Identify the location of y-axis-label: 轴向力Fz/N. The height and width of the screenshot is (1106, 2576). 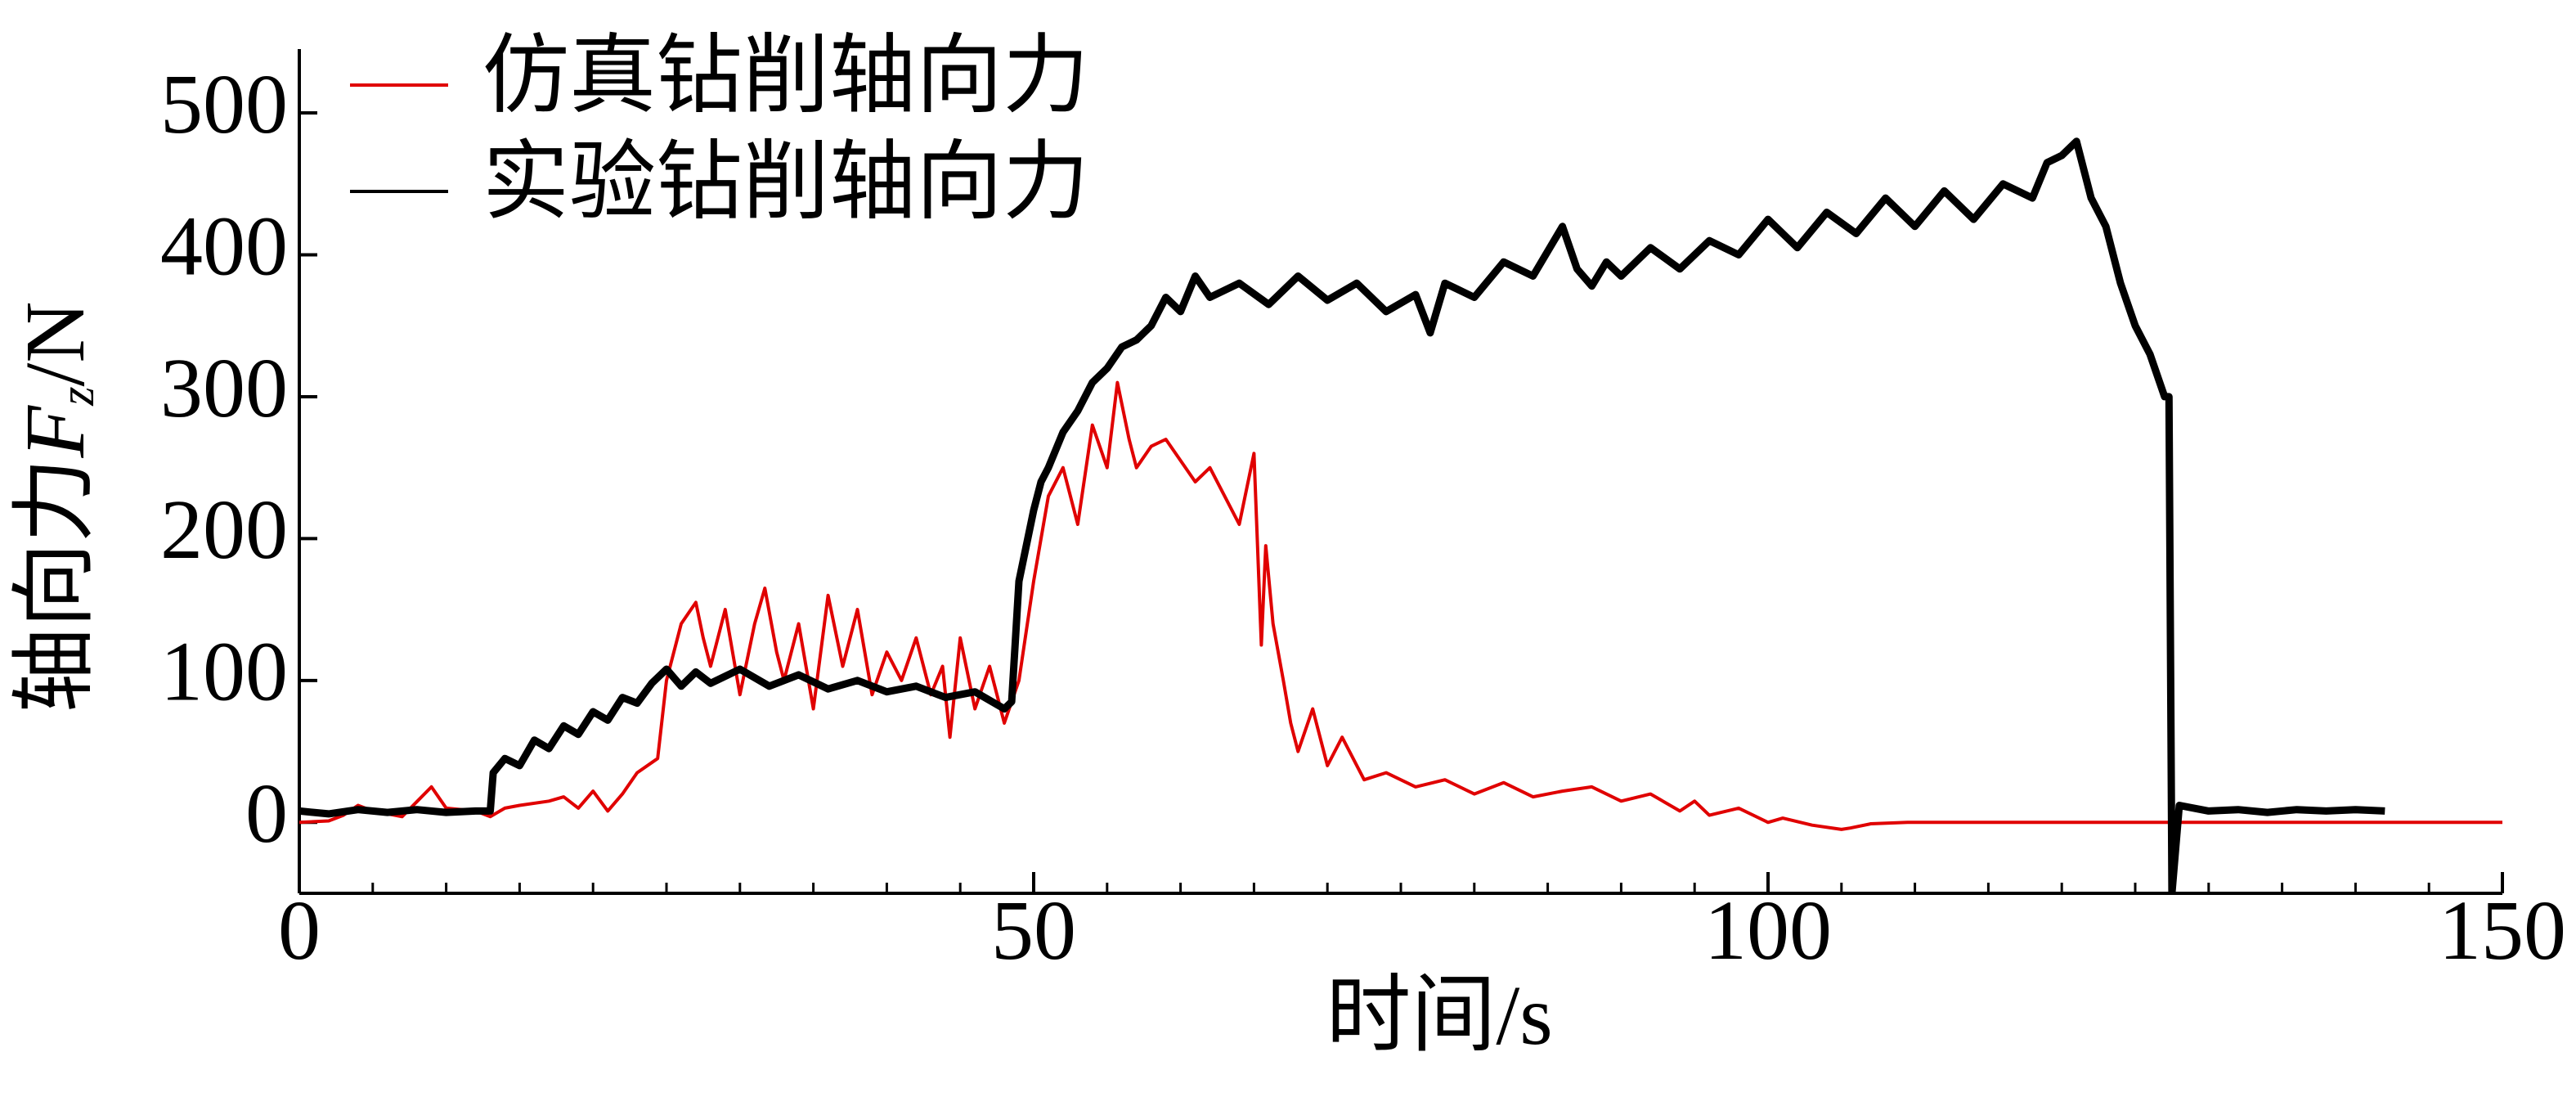
(56, 507).